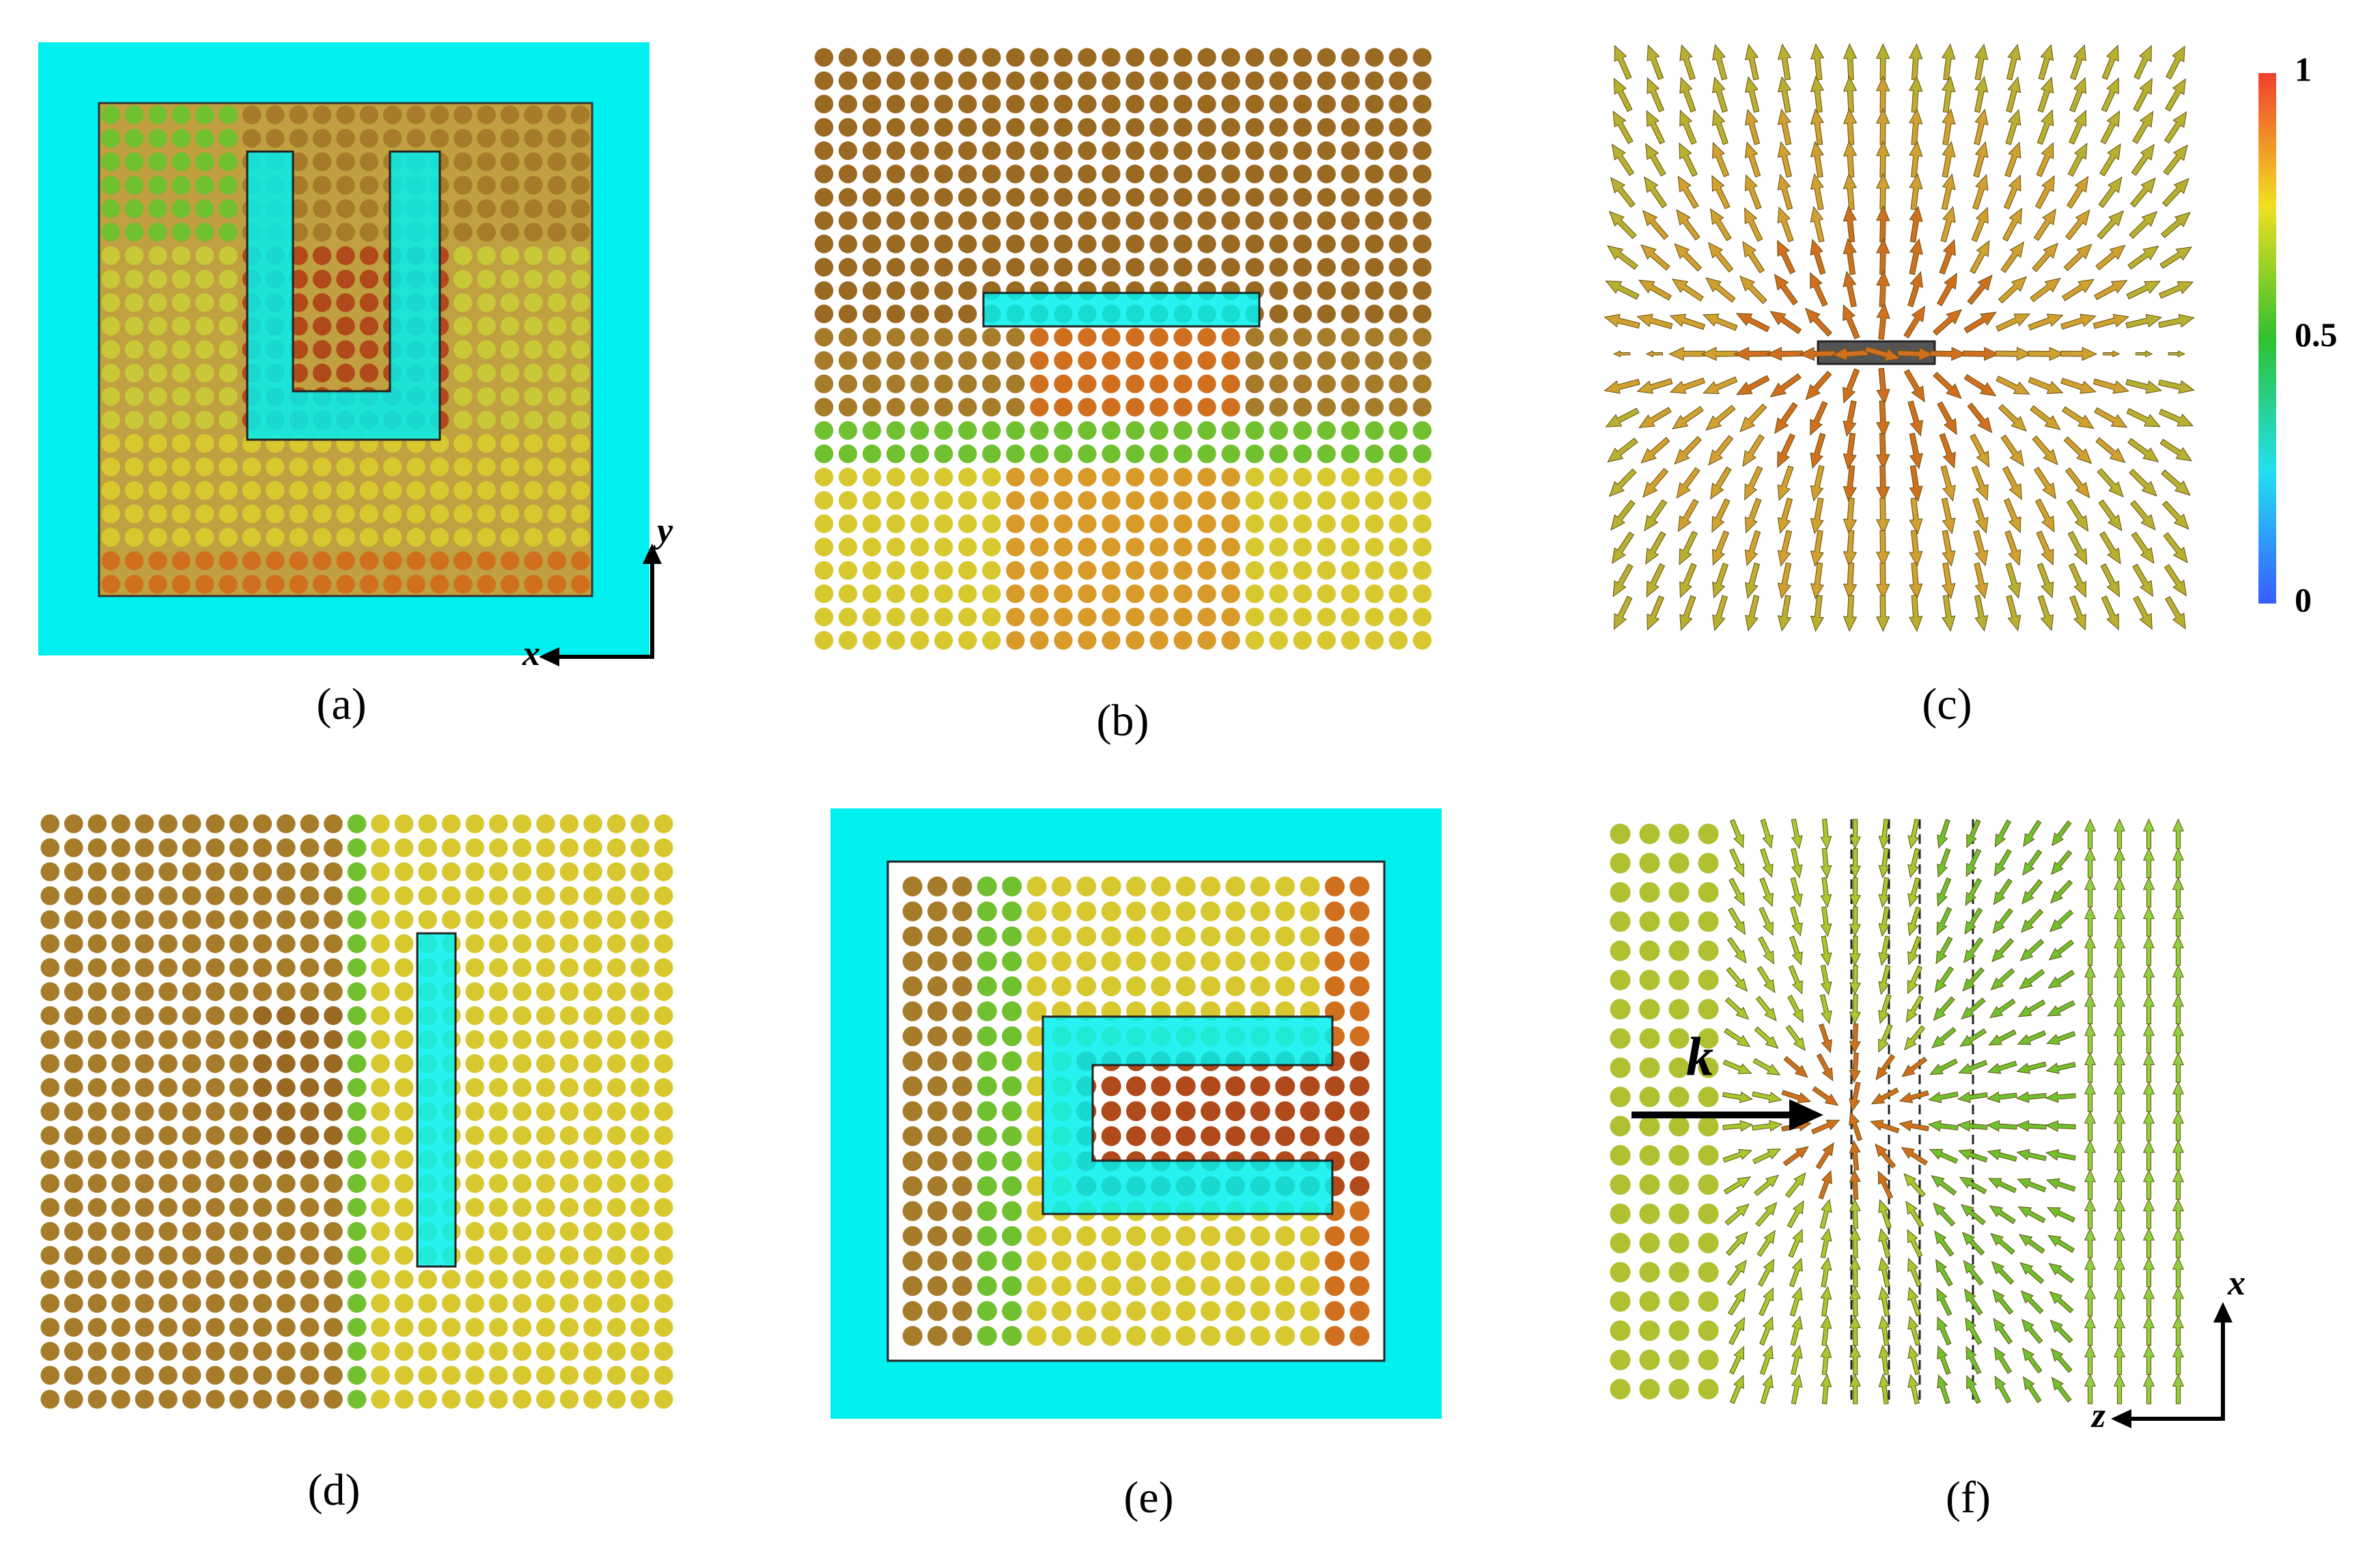 This screenshot has height=1556, width=2380. I want to click on axis-label: y, so click(663, 530).